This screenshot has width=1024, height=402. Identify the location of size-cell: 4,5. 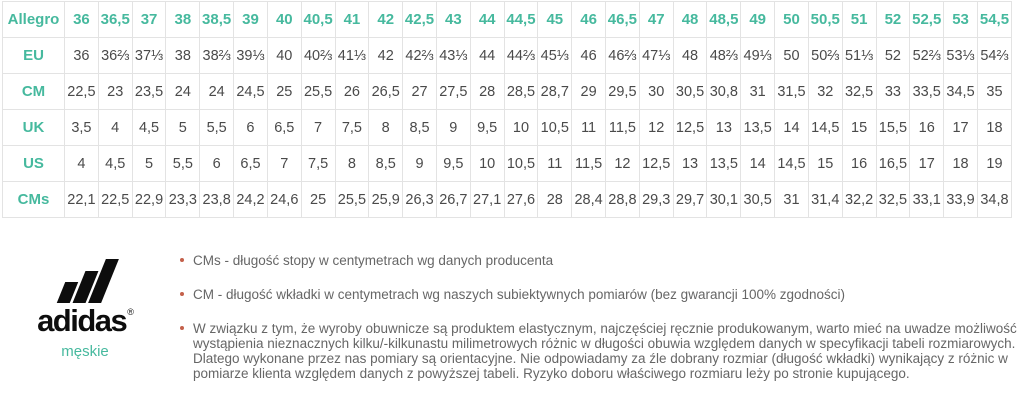
(115, 163).